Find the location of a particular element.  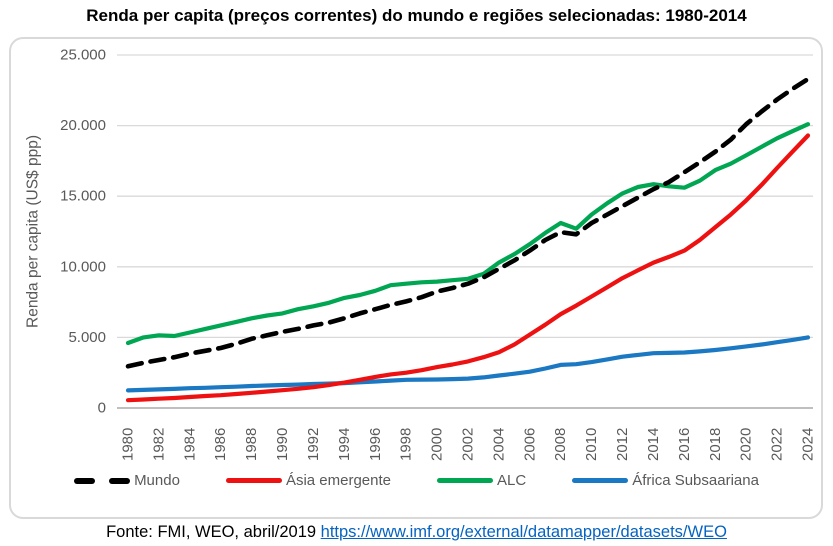

x-tick-label: 1998 is located at coordinates (406, 444).